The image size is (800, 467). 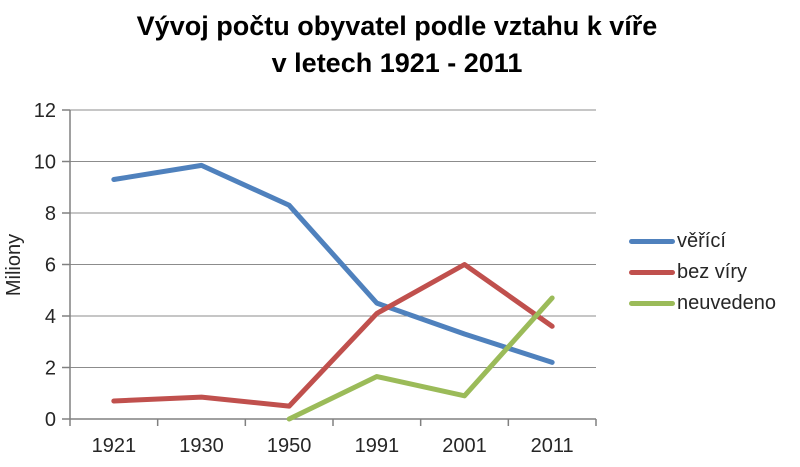 I want to click on y-tick-label: 4, so click(x=50, y=317).